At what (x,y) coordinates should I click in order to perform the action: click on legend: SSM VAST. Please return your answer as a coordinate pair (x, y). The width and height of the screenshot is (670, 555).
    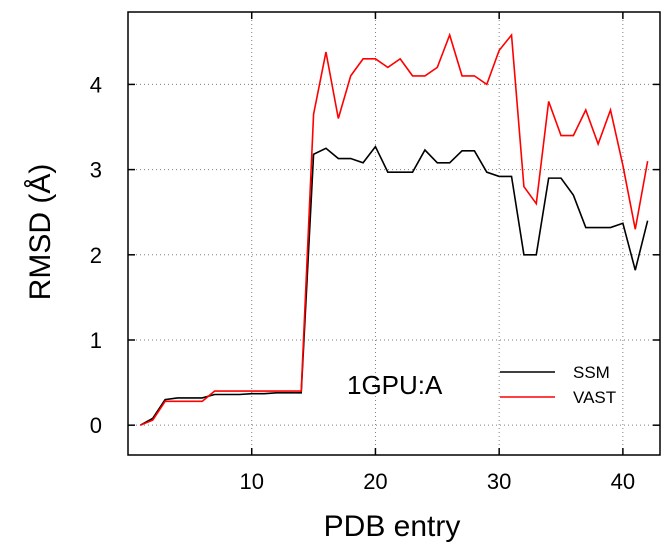
    Looking at the image, I should click on (558, 385).